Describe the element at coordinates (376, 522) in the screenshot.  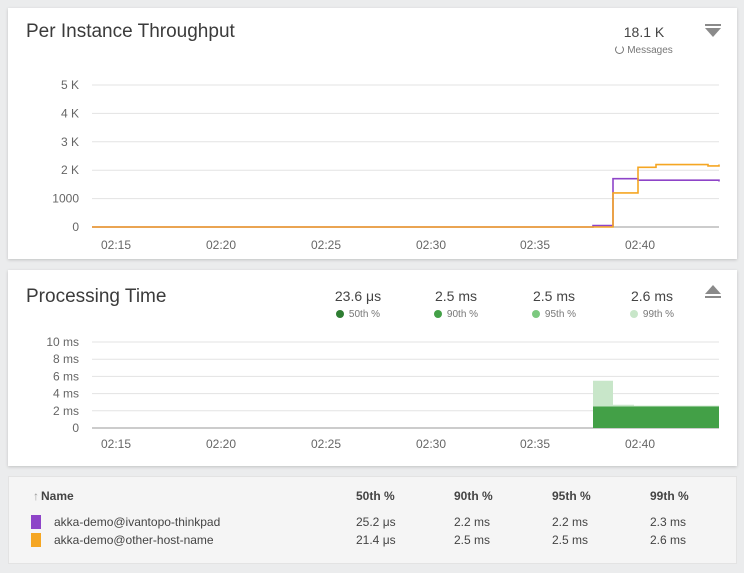
I see `row-p50: 25.2 μs` at that location.